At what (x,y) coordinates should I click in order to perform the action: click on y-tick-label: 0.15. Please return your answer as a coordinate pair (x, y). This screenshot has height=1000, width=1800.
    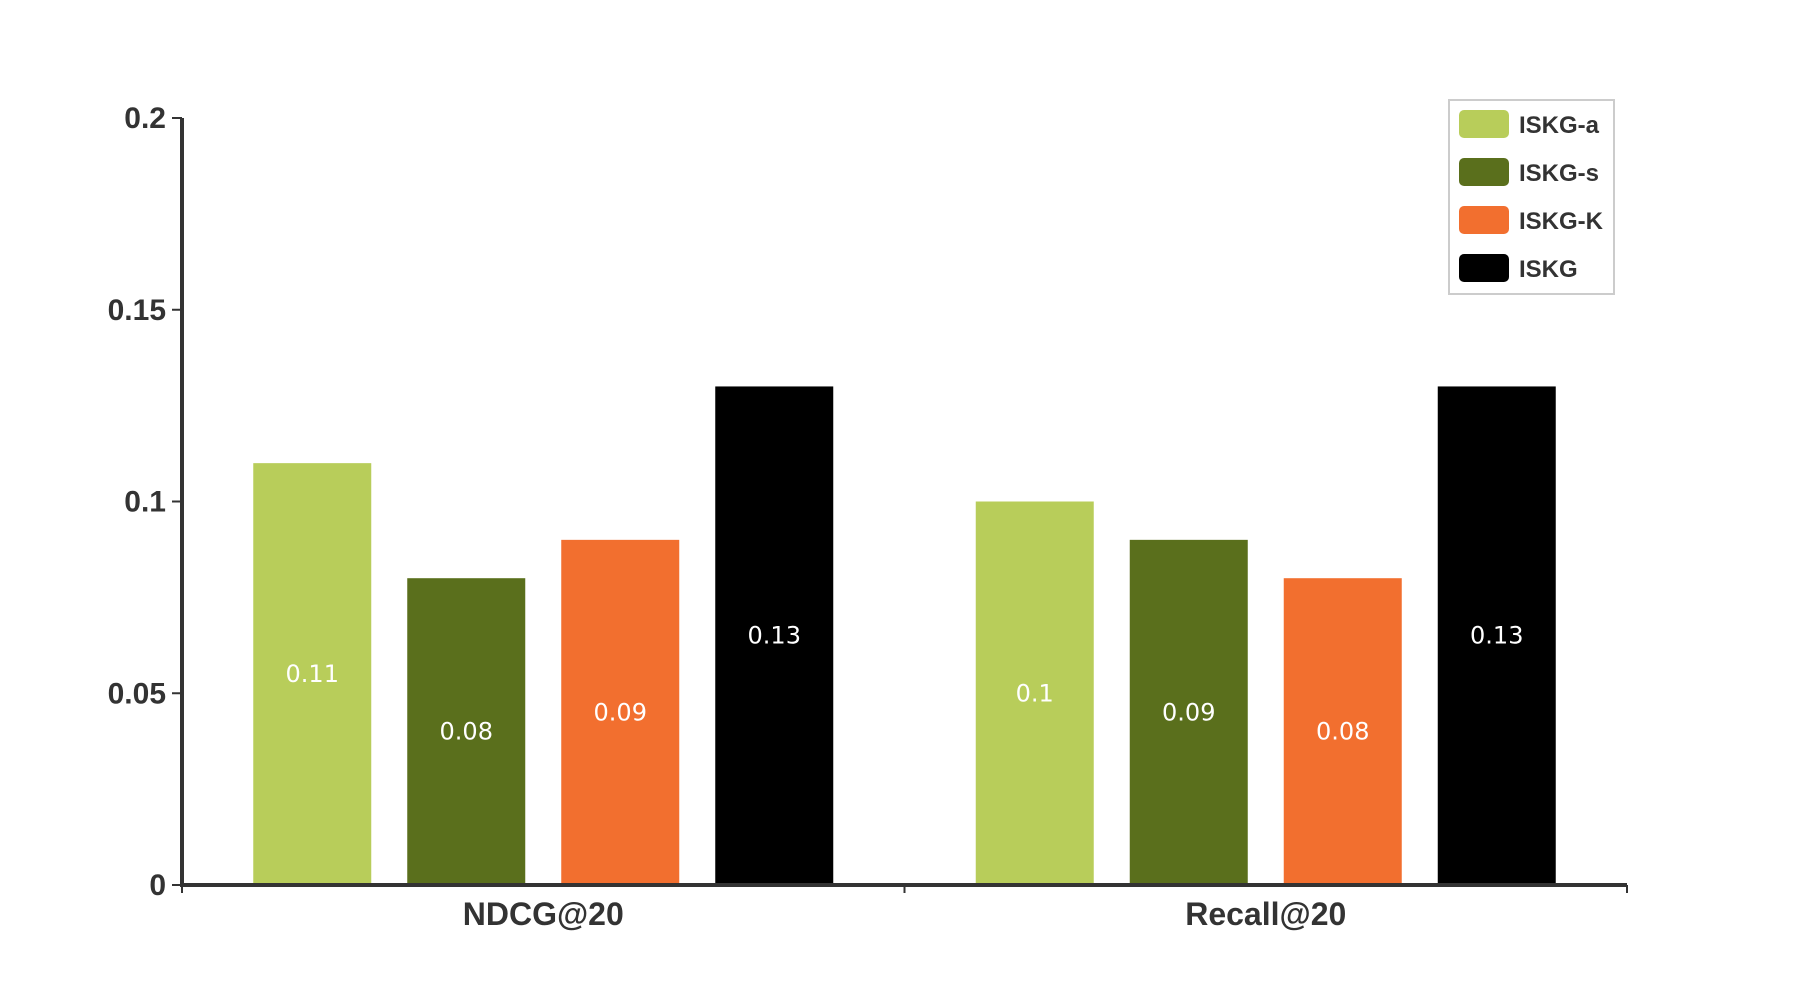
    Looking at the image, I should click on (137, 310).